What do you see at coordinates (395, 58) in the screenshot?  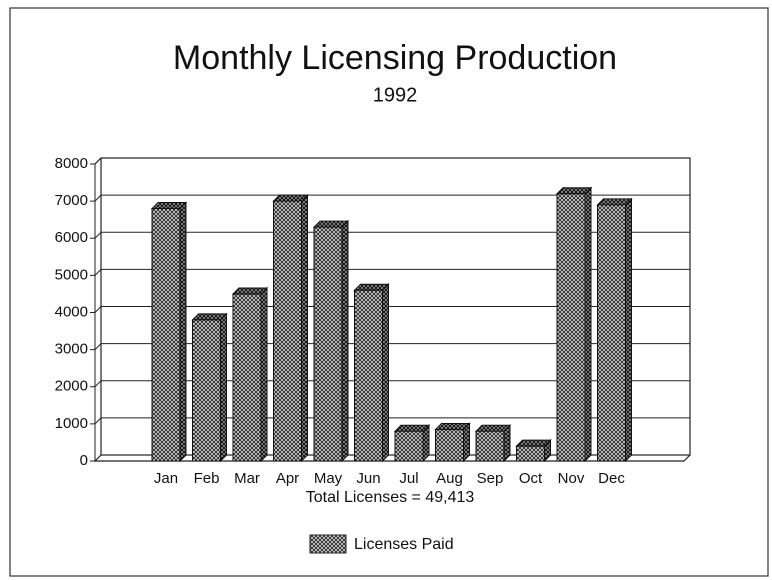 I see `chart-title: Monthly Licensing Production` at bounding box center [395, 58].